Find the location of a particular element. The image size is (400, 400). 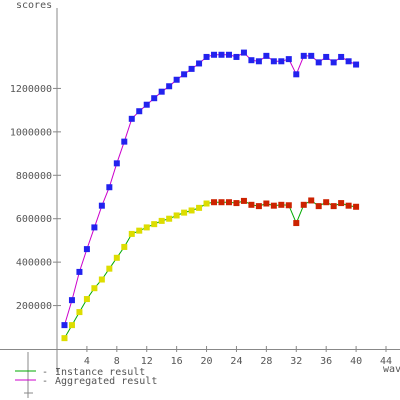

x-ticks: 4 8 12 16 20 24 28 32 36 40 44 is located at coordinates (238, 356).